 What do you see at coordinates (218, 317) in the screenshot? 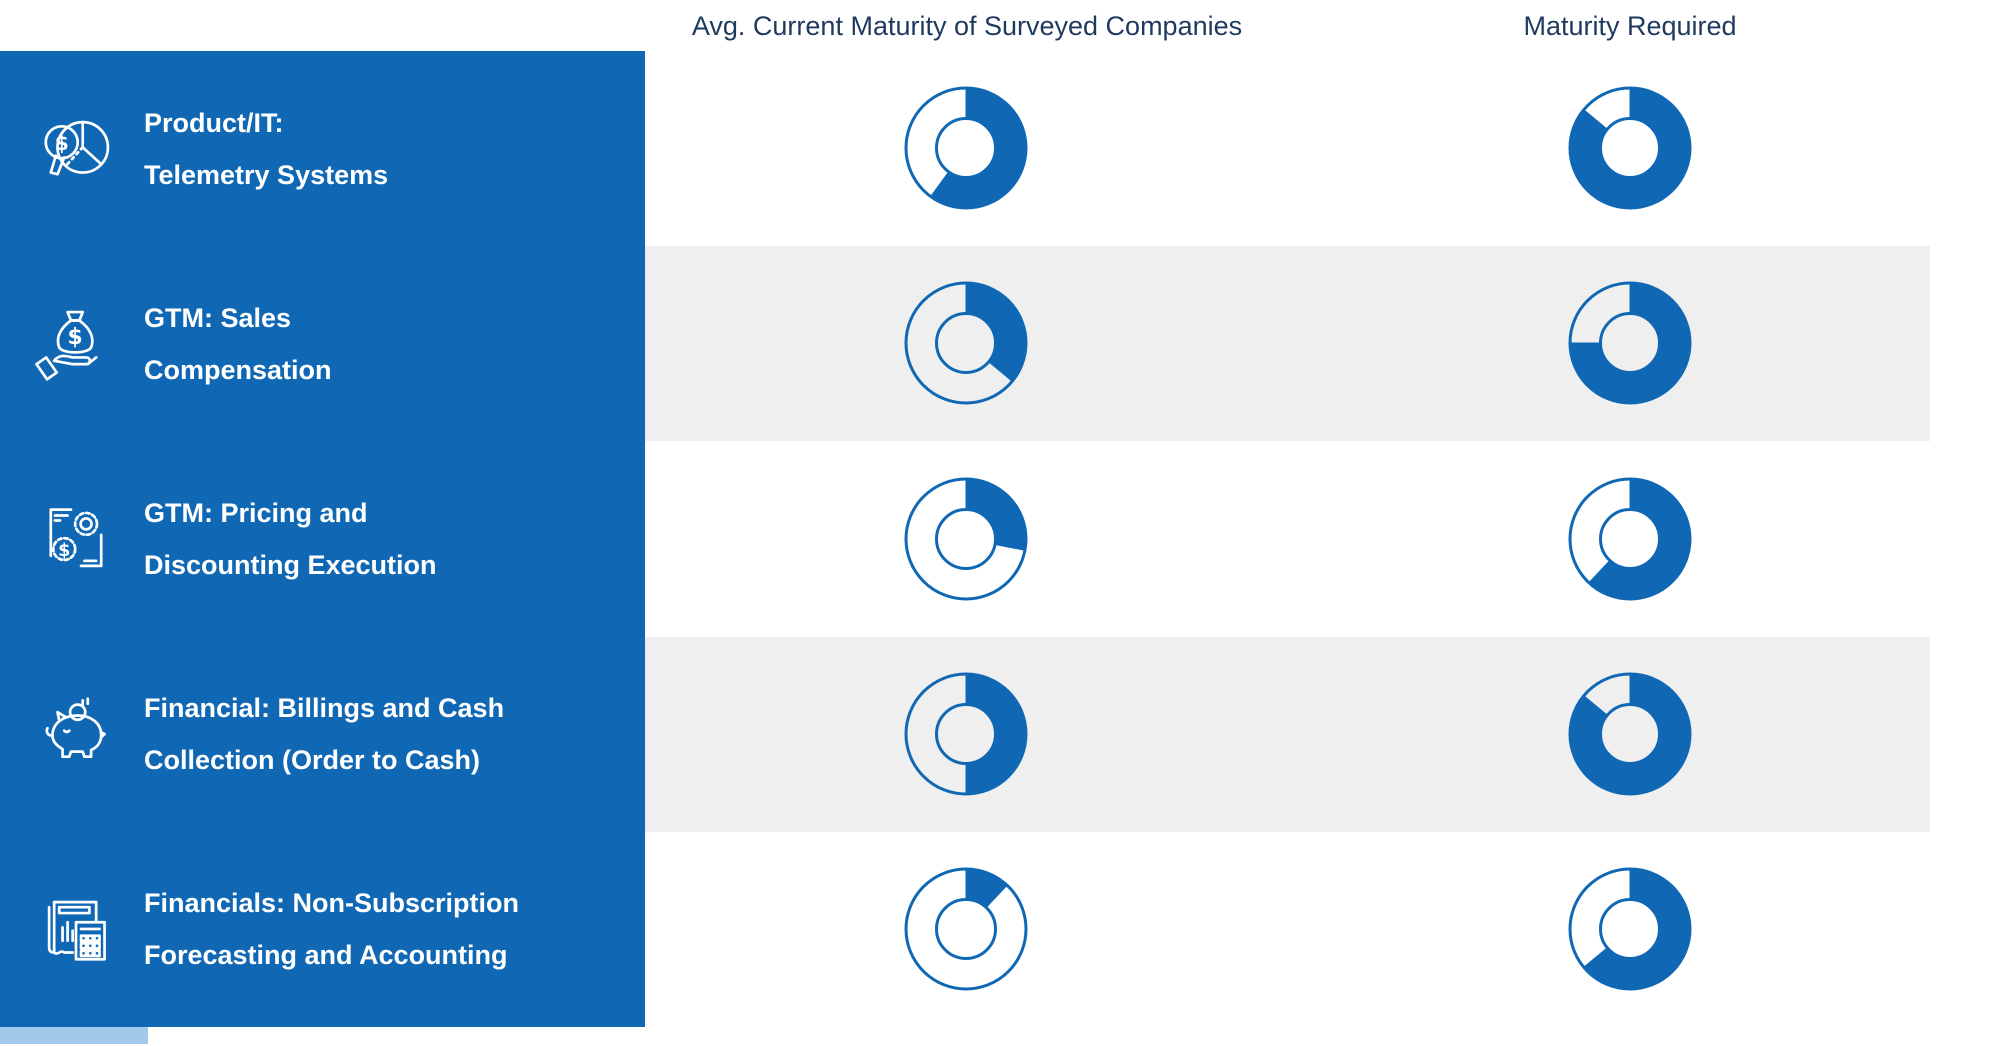
I see `row-label-line1: GTM: Sales` at bounding box center [218, 317].